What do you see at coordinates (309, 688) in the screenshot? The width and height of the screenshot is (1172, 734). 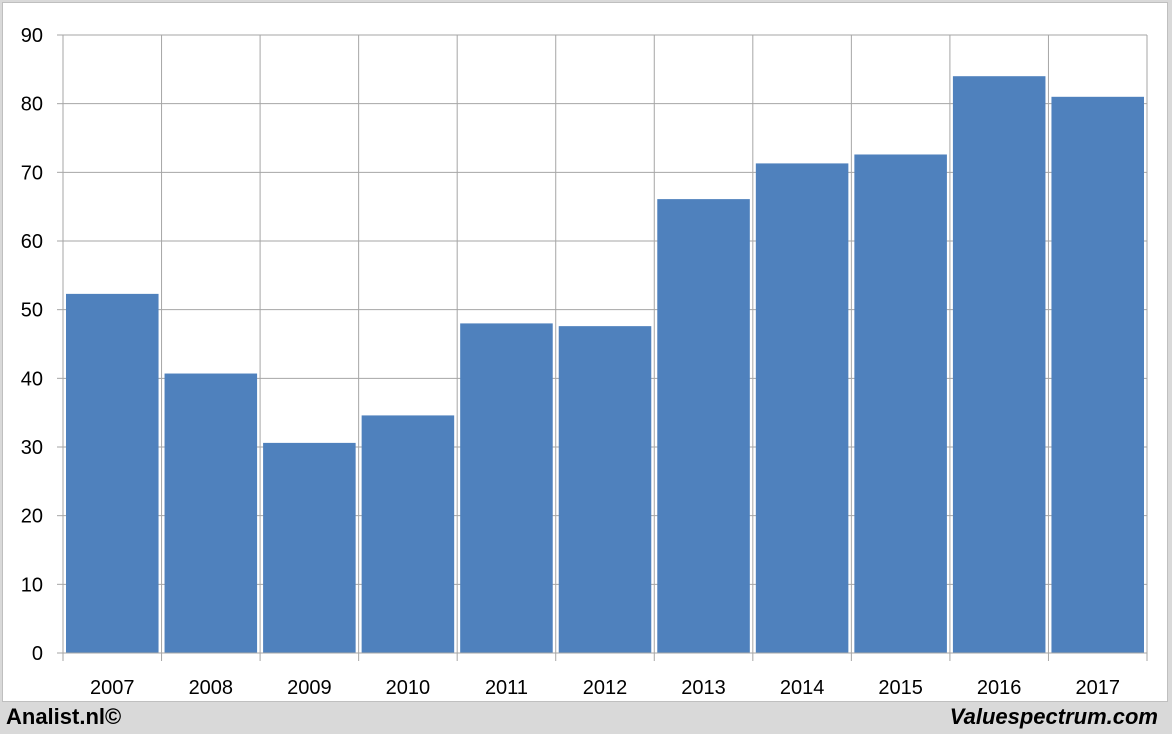 I see `x-tick-label: 2009` at bounding box center [309, 688].